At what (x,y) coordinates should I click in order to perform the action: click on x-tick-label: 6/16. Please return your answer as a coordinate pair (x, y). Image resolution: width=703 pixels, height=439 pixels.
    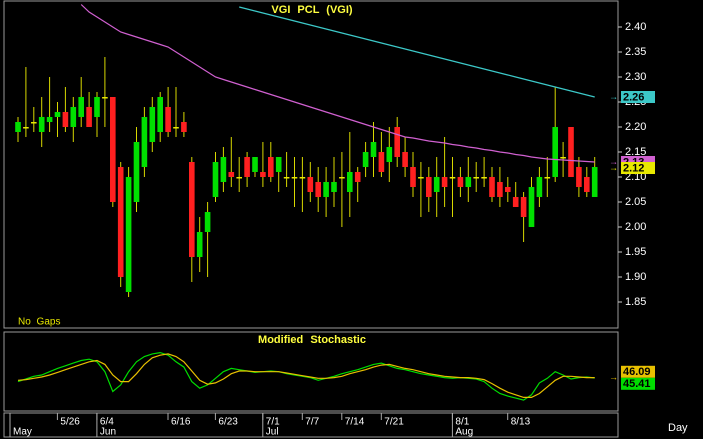
    Looking at the image, I should click on (181, 422).